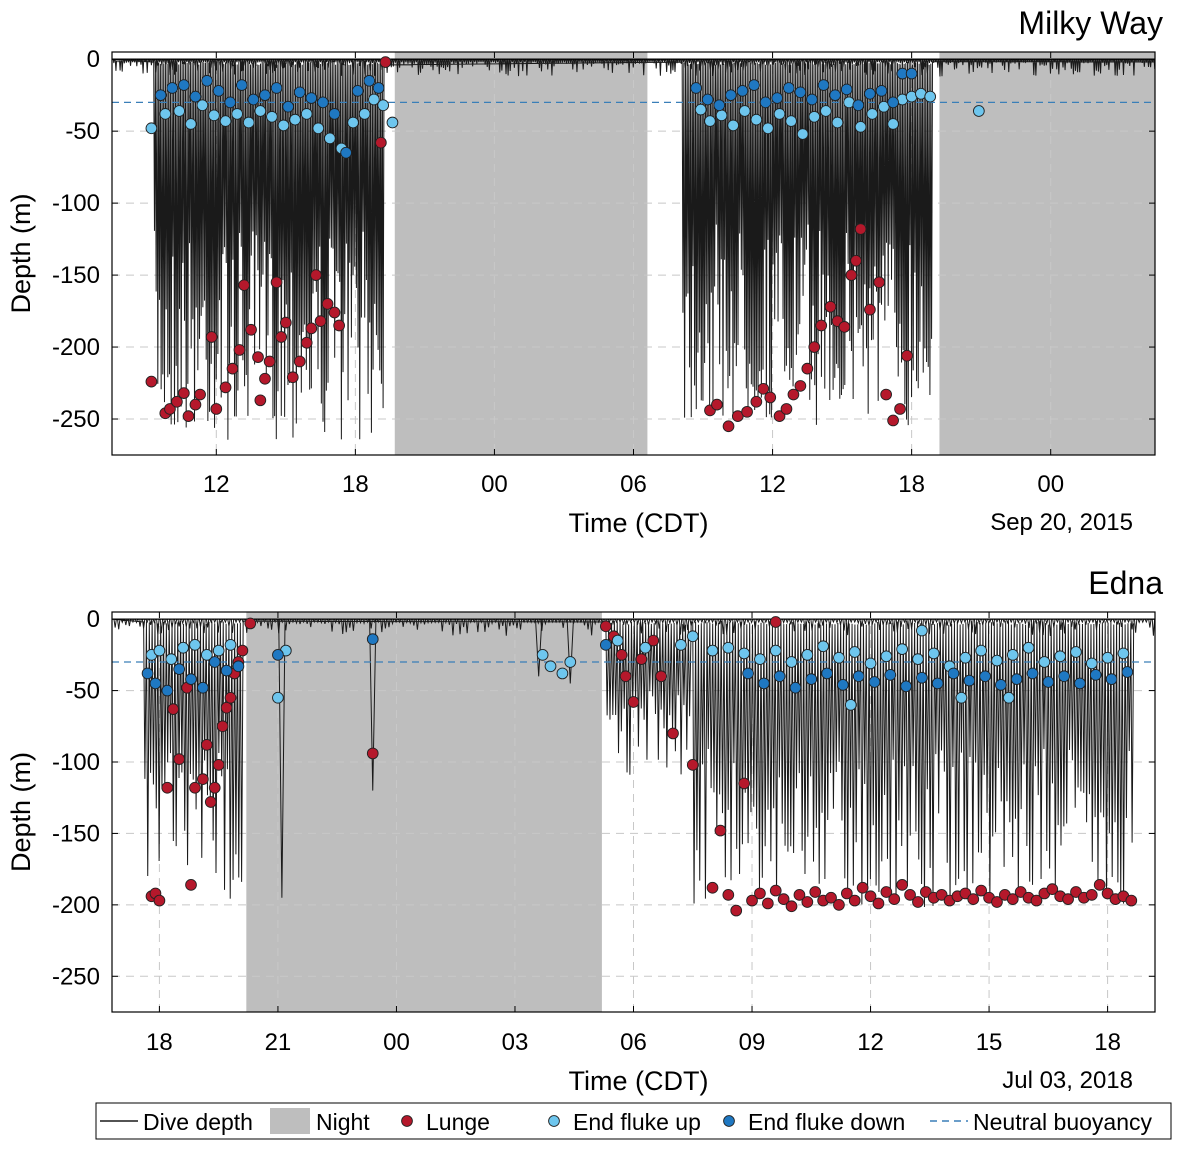 This screenshot has height=1151, width=1180. Describe the element at coordinates (198, 1122) in the screenshot. I see `legend-label: Dive depth` at that location.